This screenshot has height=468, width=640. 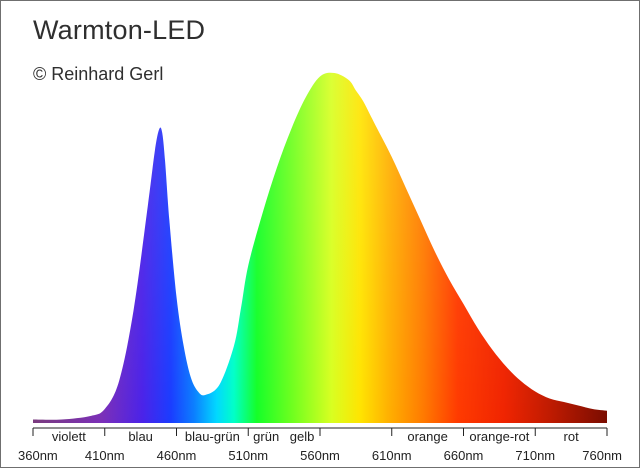 What do you see at coordinates (572, 436) in the screenshot?
I see `color-band-label: rot` at bounding box center [572, 436].